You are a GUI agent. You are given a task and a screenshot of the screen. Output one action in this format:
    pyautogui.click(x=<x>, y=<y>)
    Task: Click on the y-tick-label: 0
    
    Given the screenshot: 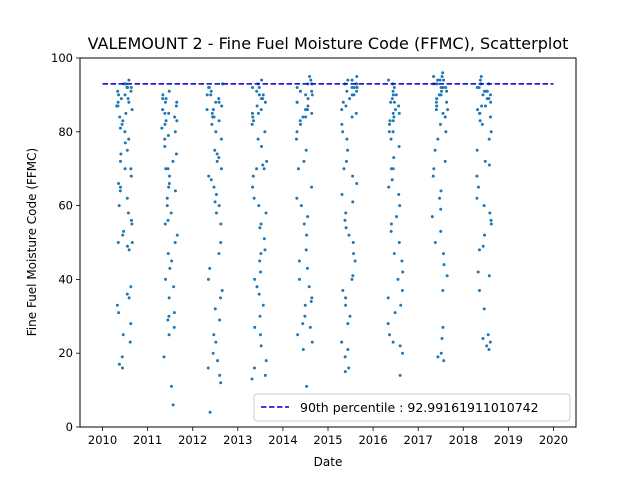 What is the action you would take?
    pyautogui.click(x=69, y=427)
    